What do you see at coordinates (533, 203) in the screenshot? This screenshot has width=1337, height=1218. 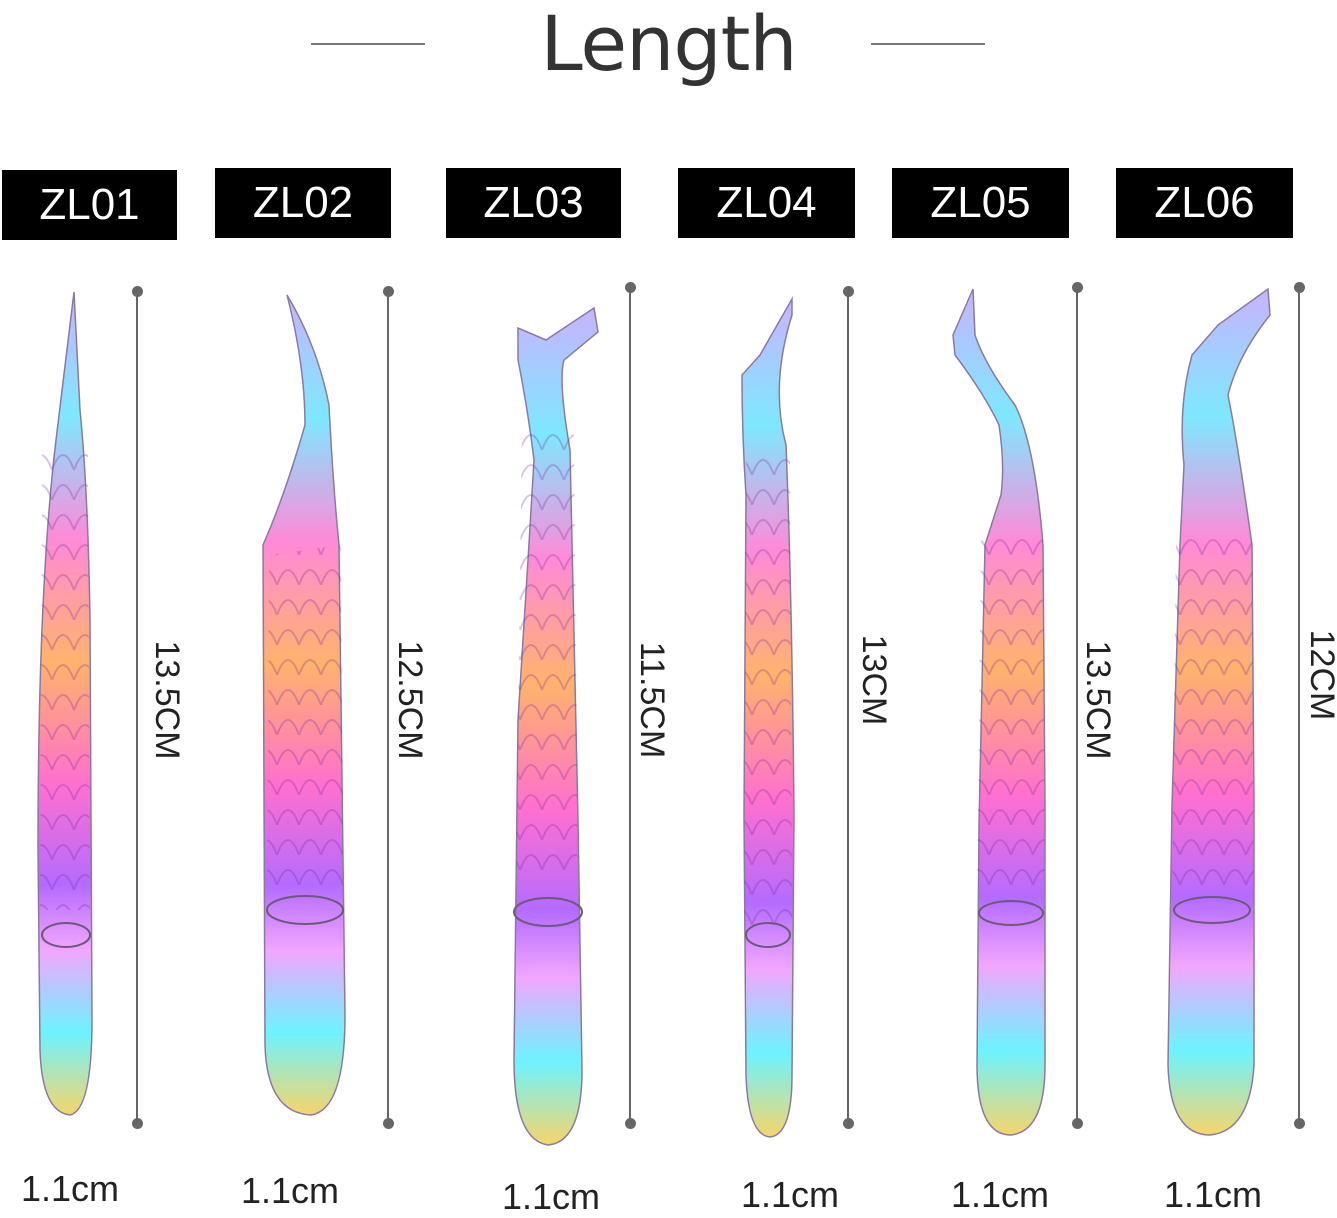 I see `label-zl03: ZL03` at bounding box center [533, 203].